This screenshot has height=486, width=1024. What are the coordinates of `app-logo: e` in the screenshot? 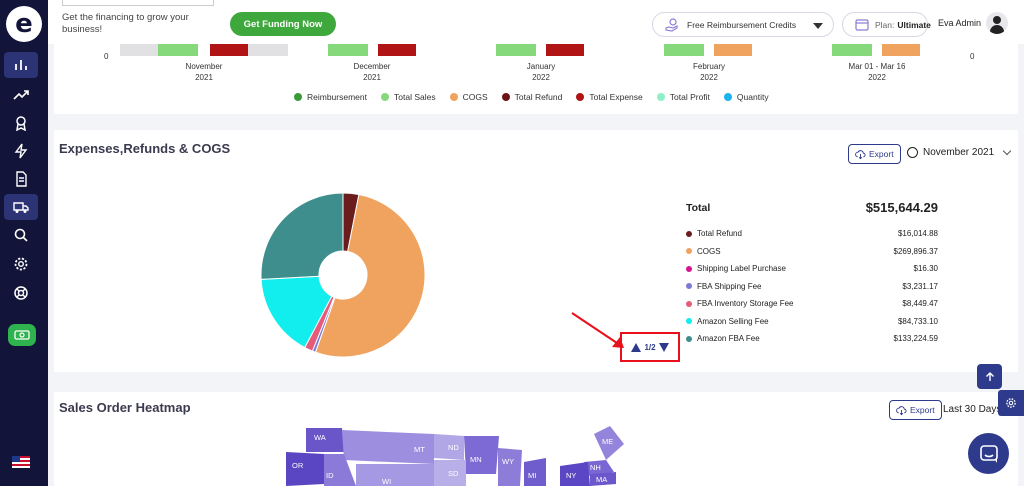 It's located at (24, 24).